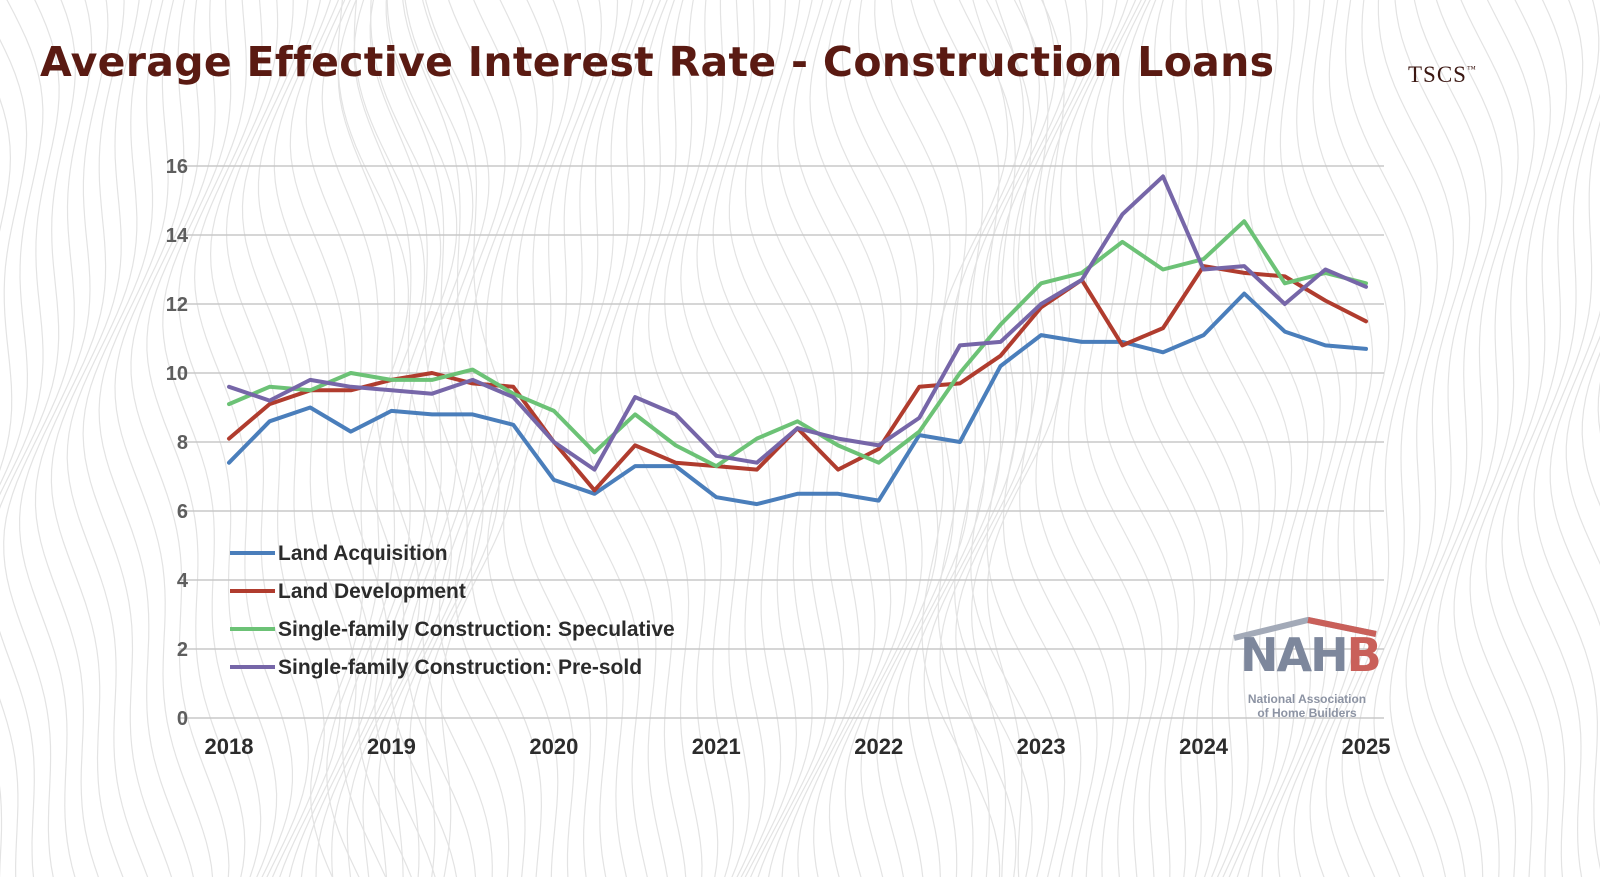 The image size is (1600, 877). Describe the element at coordinates (177, 167) in the screenshot. I see `y-tick-label: 16` at that location.